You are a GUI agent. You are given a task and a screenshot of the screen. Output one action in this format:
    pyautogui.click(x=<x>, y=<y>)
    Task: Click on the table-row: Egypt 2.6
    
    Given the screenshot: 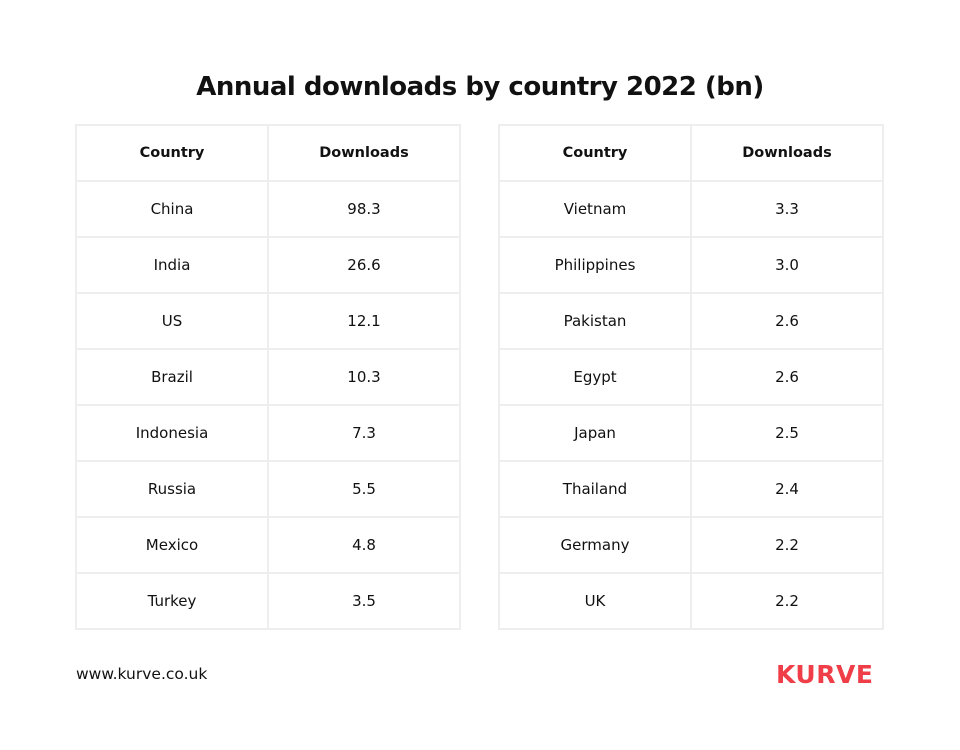 What is the action you would take?
    pyautogui.click(x=691, y=377)
    